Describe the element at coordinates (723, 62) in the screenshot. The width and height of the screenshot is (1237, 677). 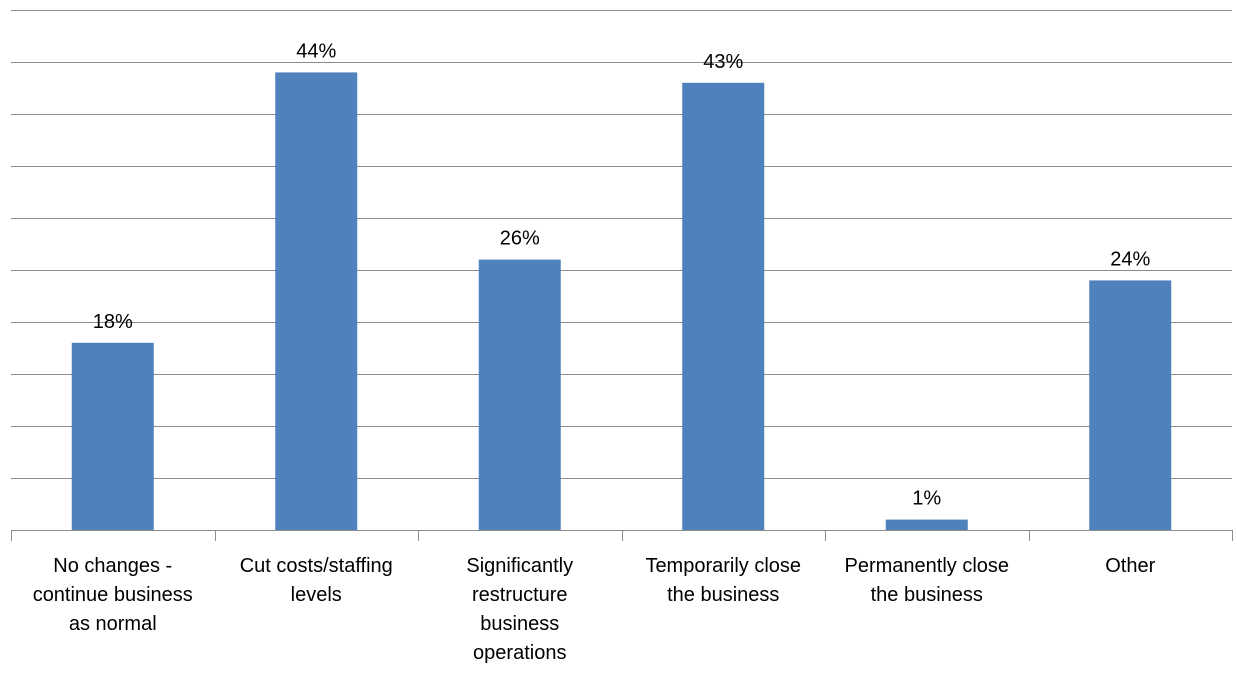
I see `data-label: 43%` at that location.